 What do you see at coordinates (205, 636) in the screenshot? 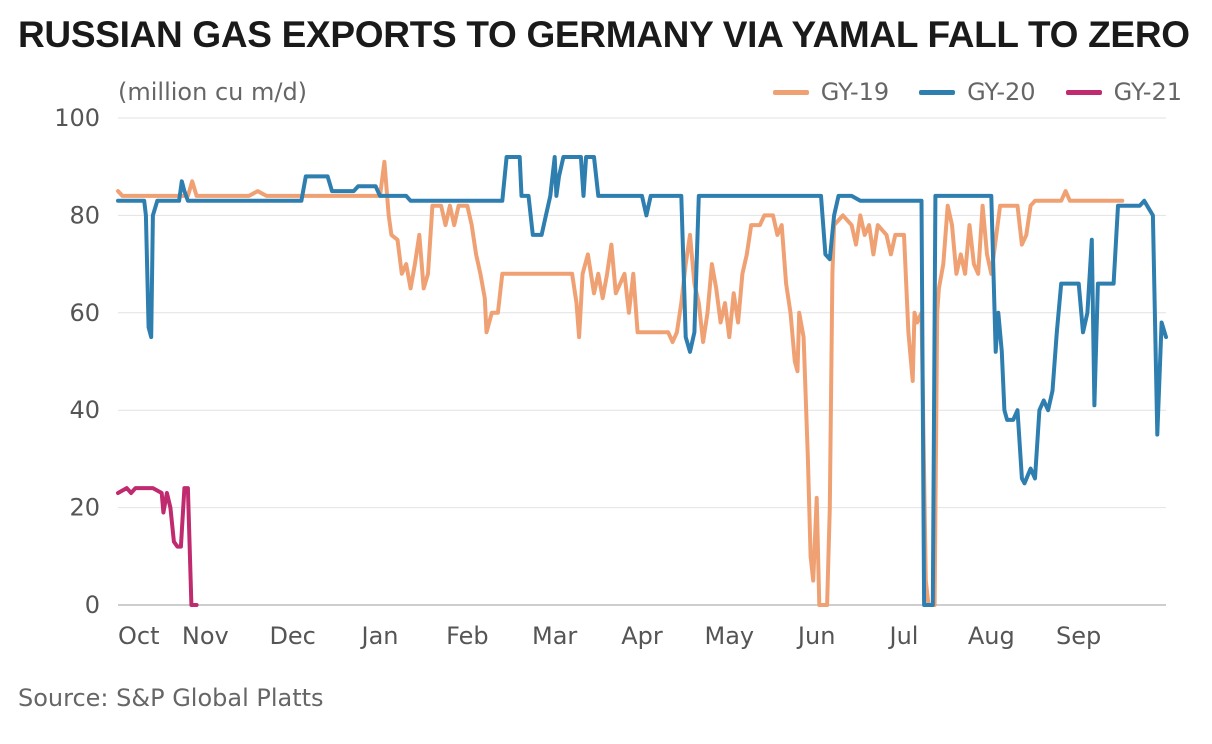
I see `x-tick-label: Nov` at bounding box center [205, 636].